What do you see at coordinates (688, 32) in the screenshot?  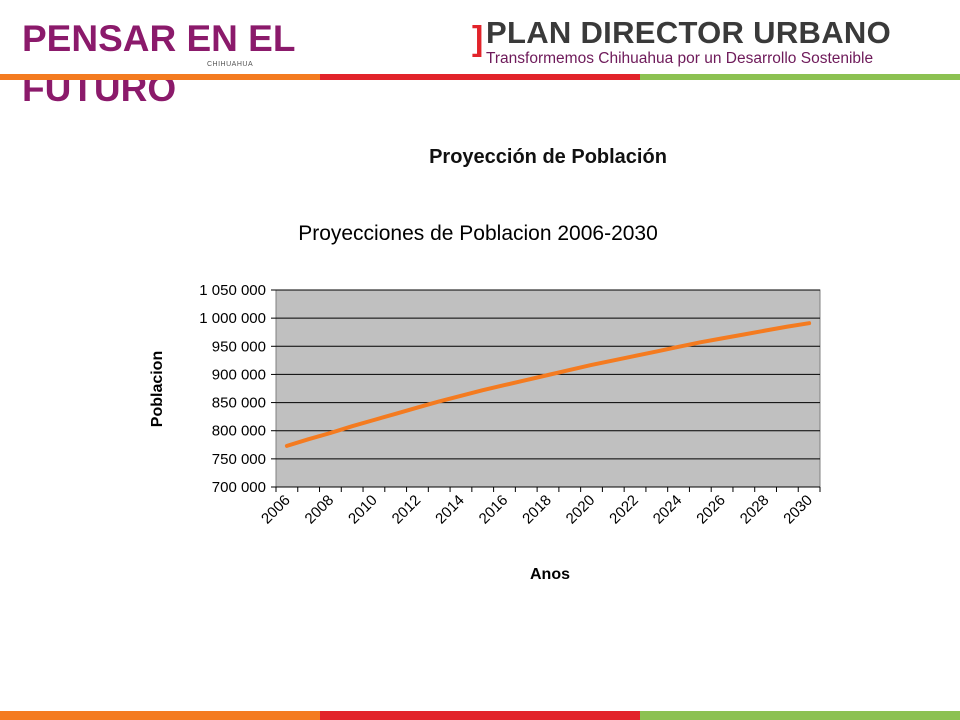 I see `plan-title: PLAN DIRECTOR URBANO` at bounding box center [688, 32].